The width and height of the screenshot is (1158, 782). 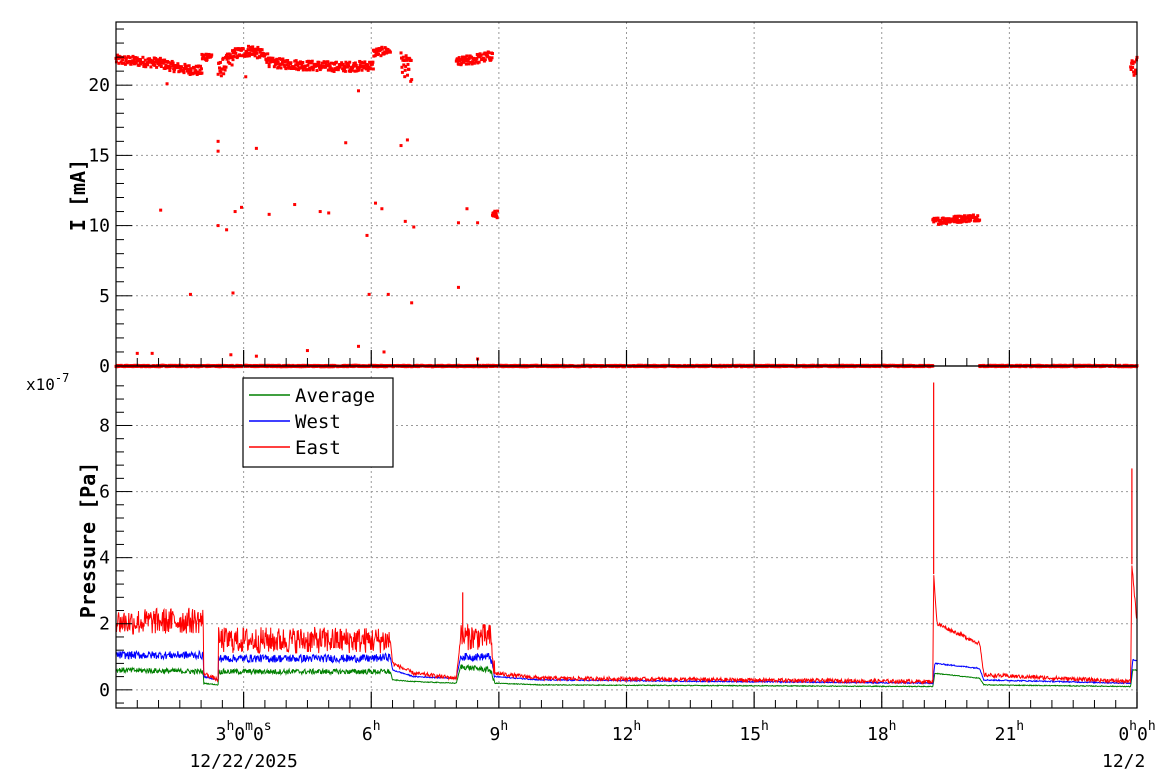 I want to click on x-tick-label: 6h, so click(x=371, y=732).